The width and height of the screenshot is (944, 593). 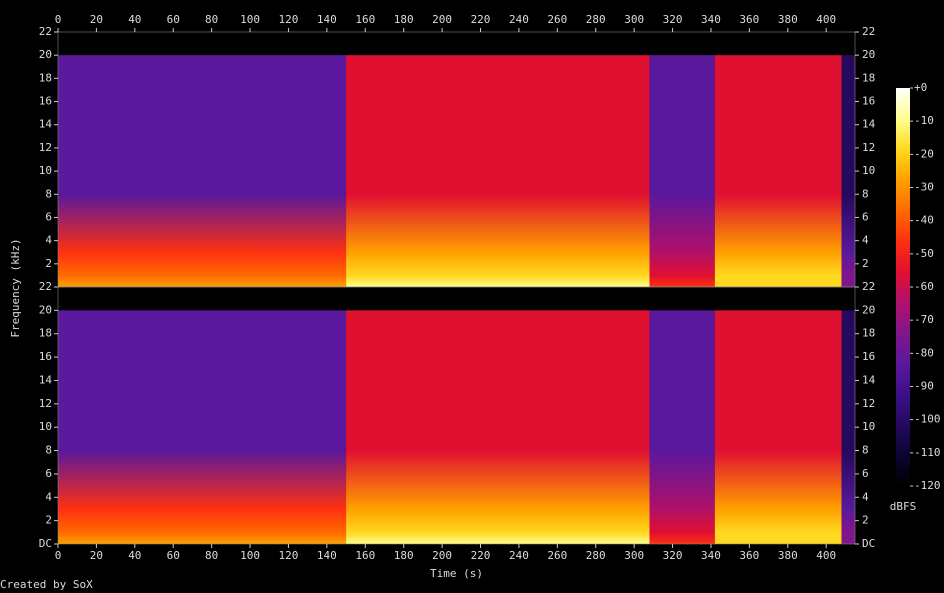 I want to click on colorbar, so click(x=903, y=287).